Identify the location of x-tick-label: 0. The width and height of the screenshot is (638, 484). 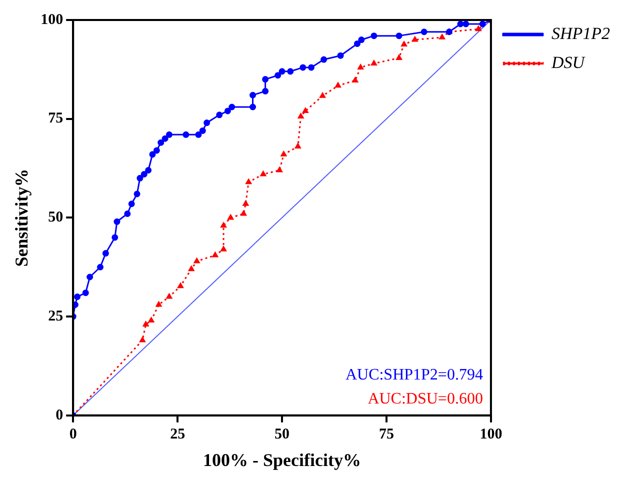
(73, 434).